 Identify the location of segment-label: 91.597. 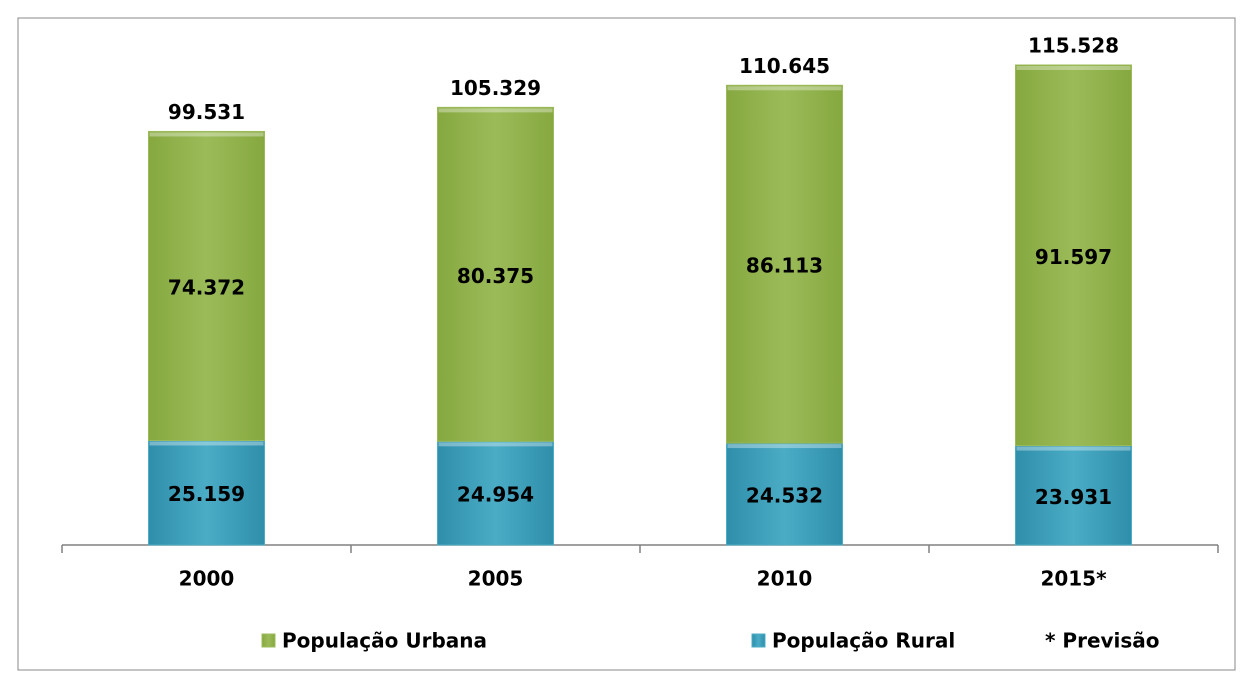
(1073, 257).